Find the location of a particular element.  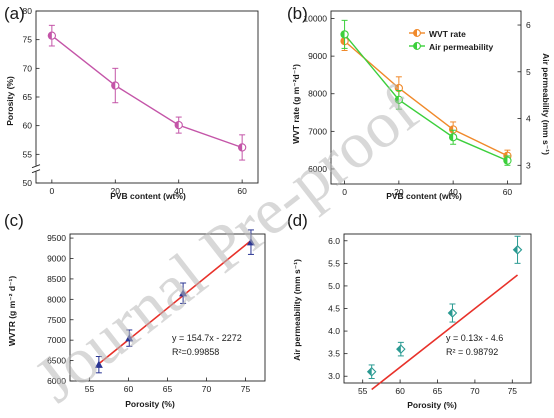

panel-b-ytick-label: 10000 is located at coordinates (315, 19).